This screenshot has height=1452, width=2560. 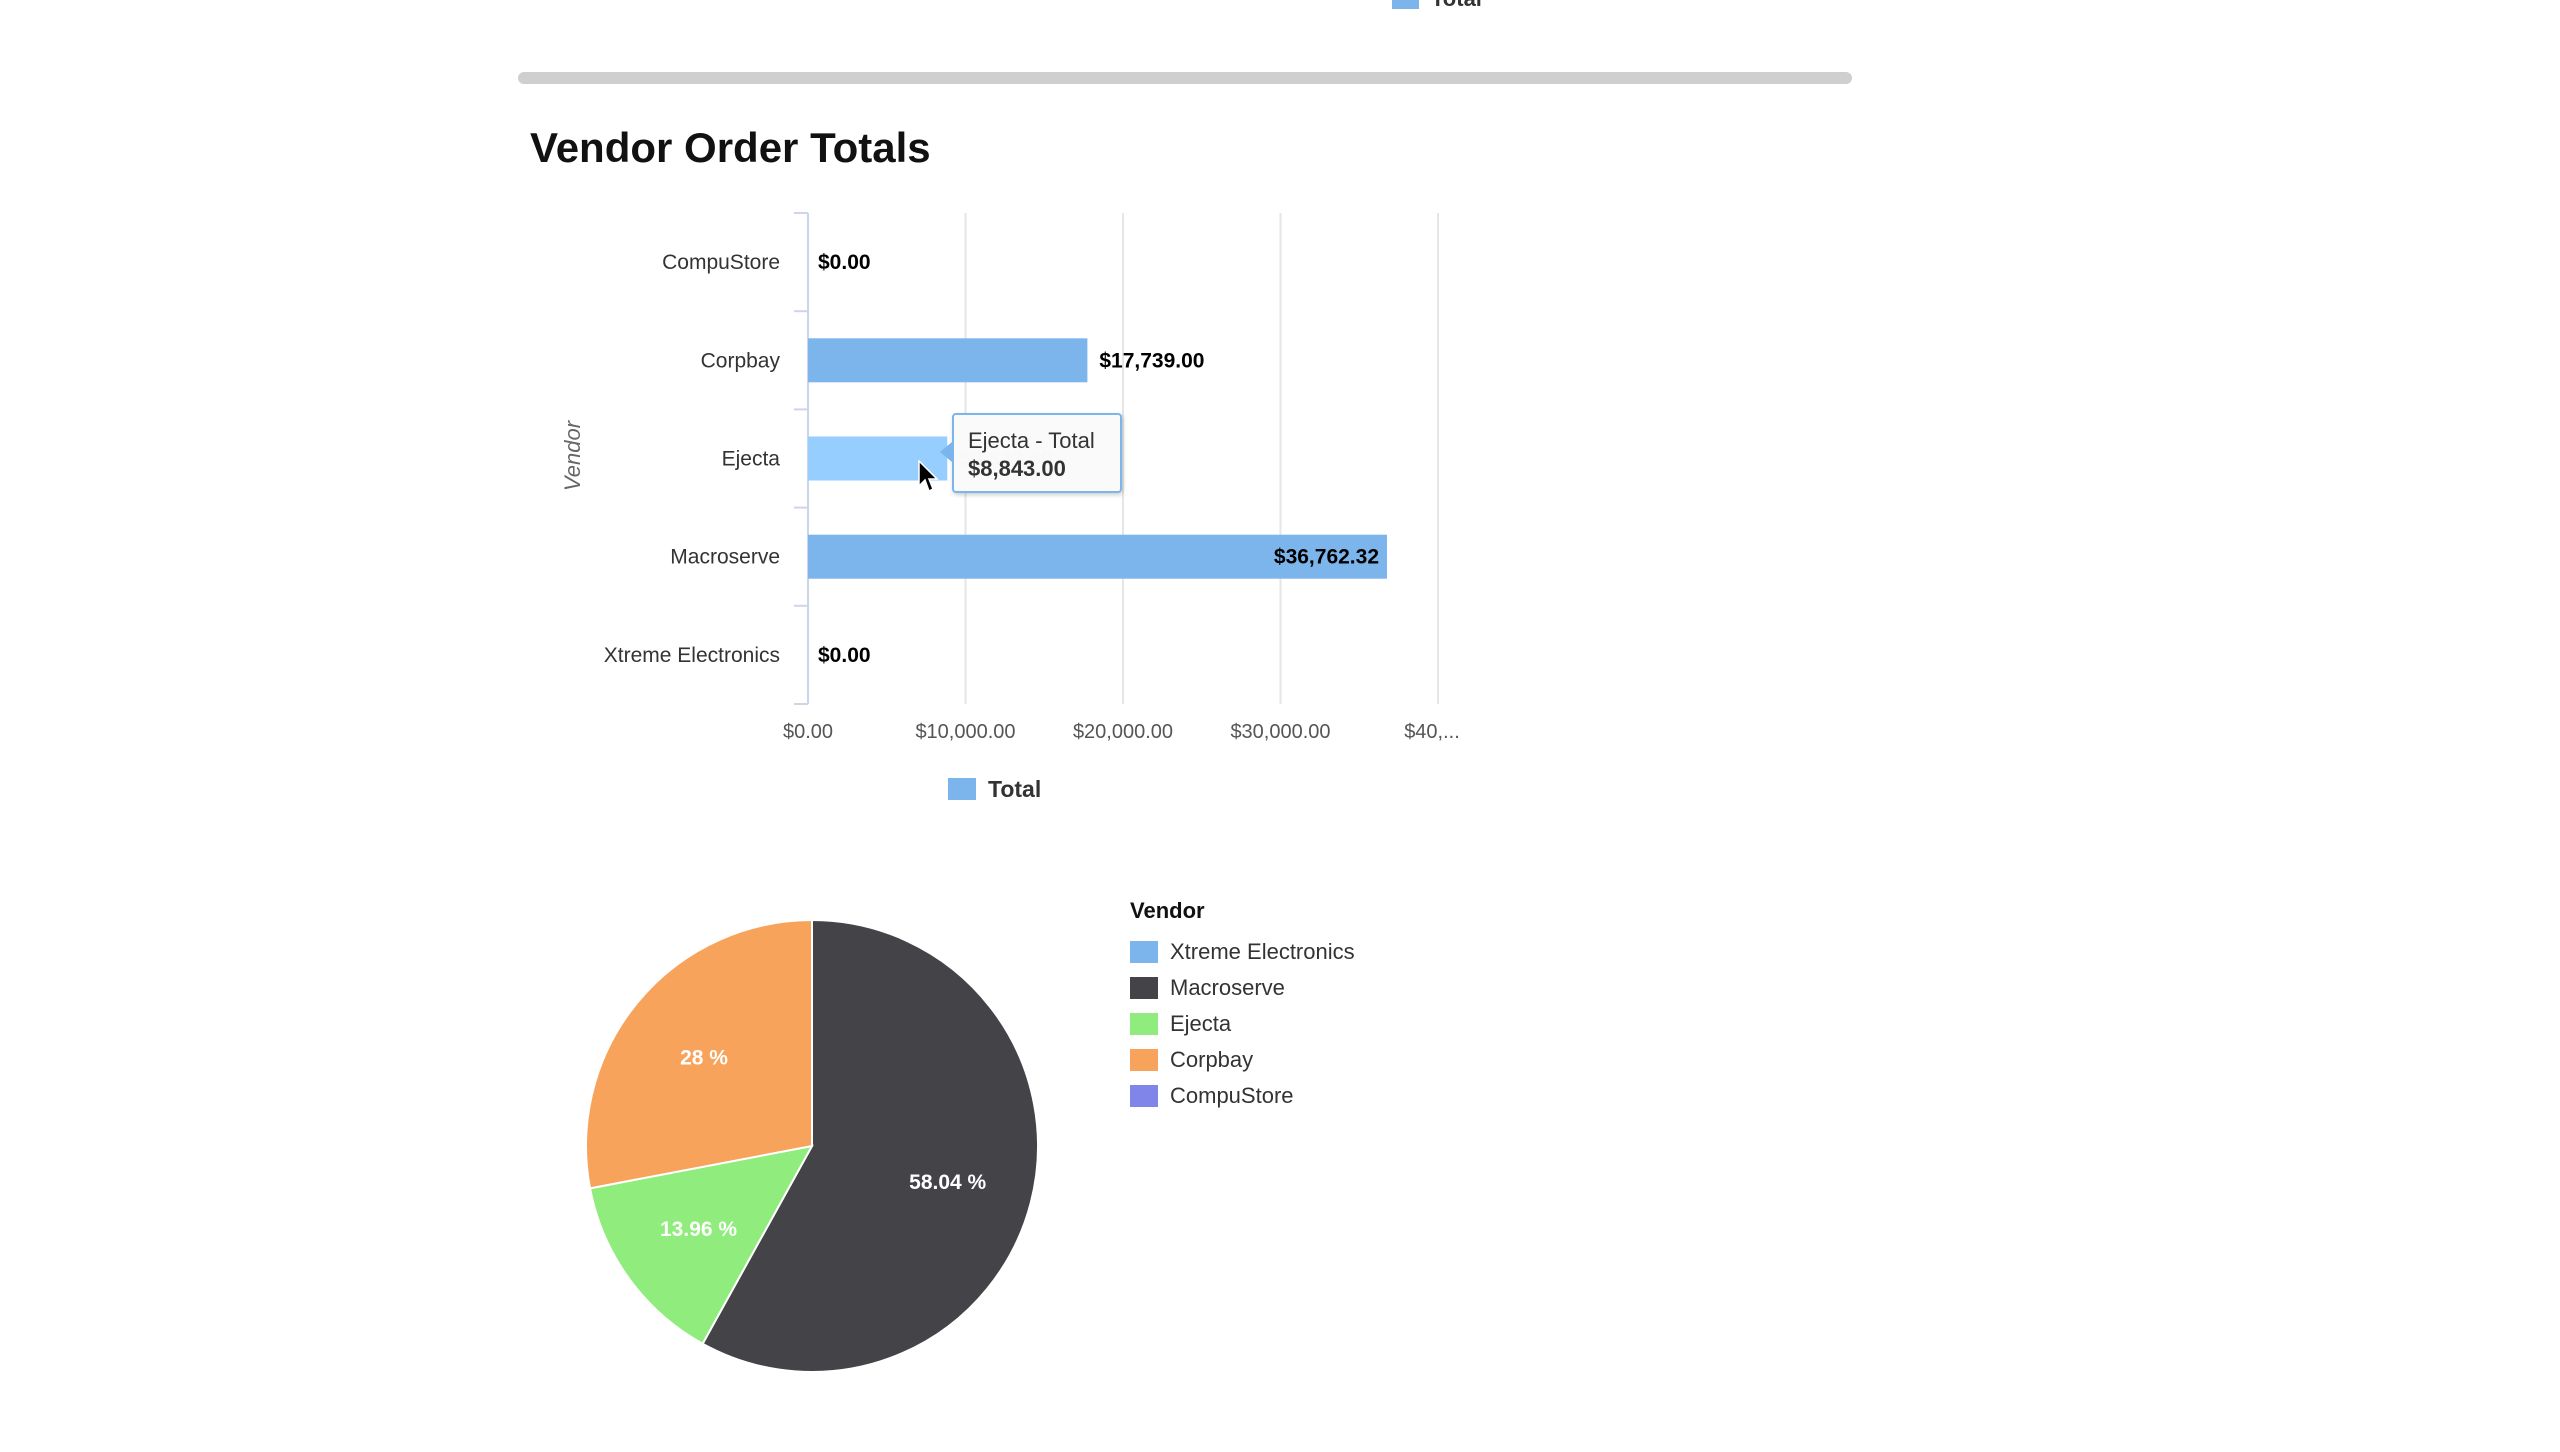 What do you see at coordinates (1326, 557) in the screenshot?
I see `data-label: $36,762.32` at bounding box center [1326, 557].